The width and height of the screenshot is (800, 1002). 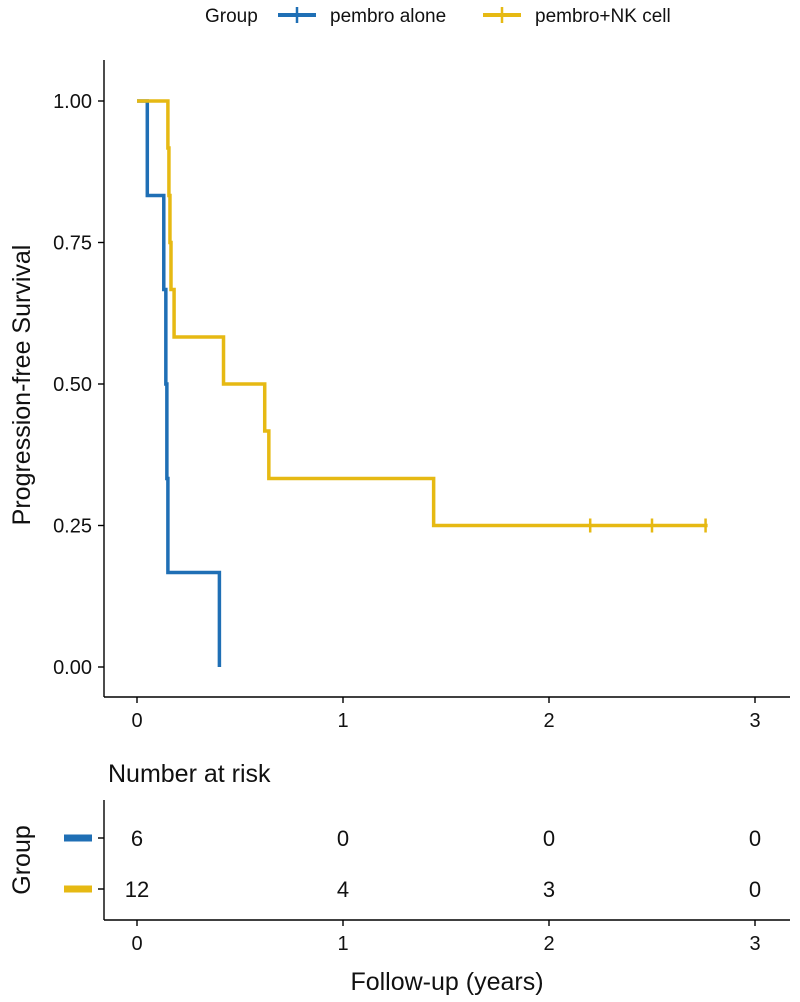 What do you see at coordinates (72, 102) in the screenshot?
I see `y-tick-label: 1.00` at bounding box center [72, 102].